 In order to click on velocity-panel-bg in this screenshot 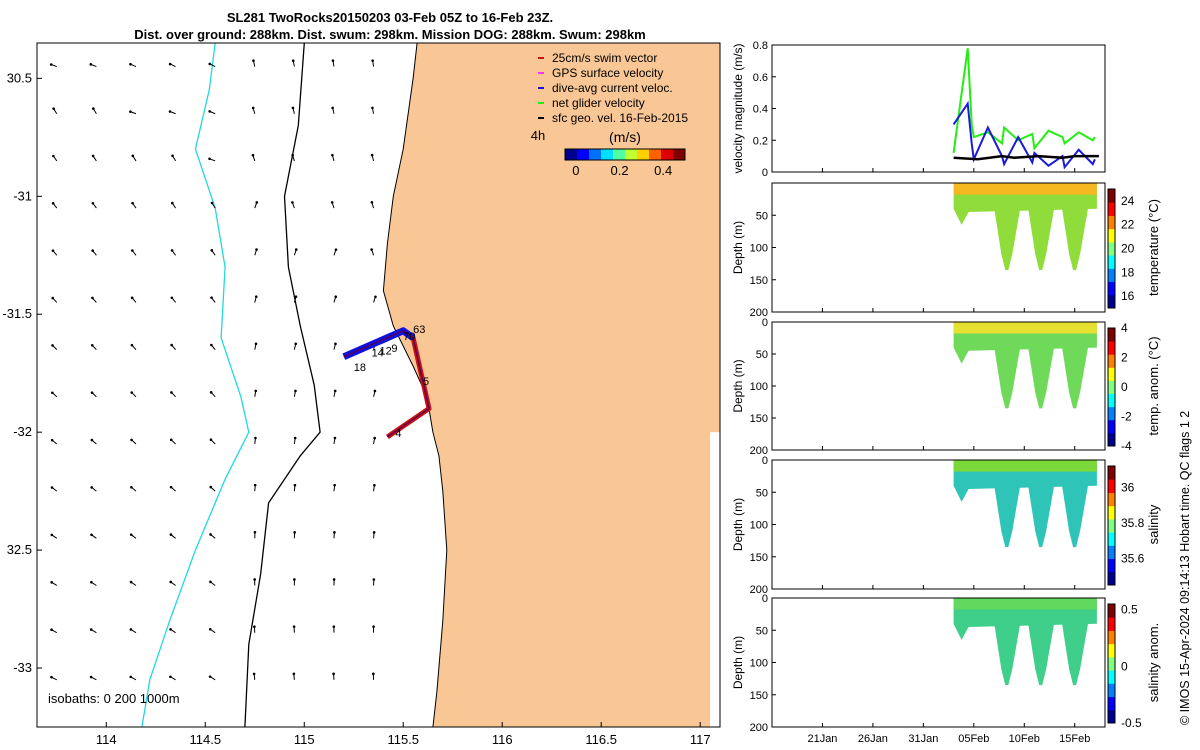, I will do `click(938, 108)`.